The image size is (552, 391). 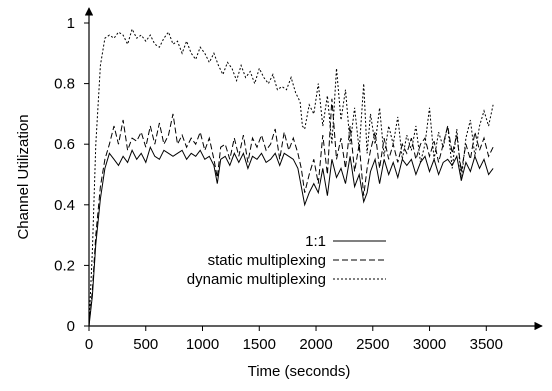 What do you see at coordinates (64, 144) in the screenshot?
I see `y-tick-label: 0.6` at bounding box center [64, 144].